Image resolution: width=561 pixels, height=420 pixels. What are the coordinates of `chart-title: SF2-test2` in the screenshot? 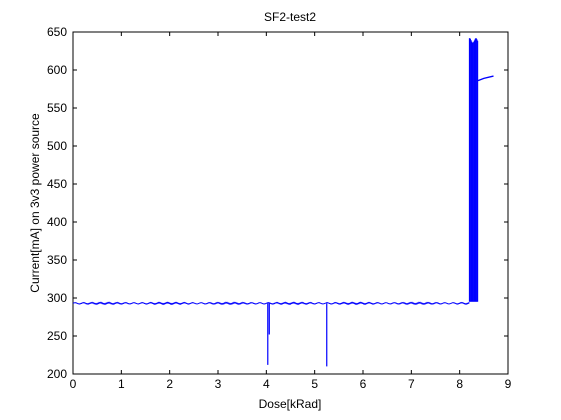 It's located at (290, 17).